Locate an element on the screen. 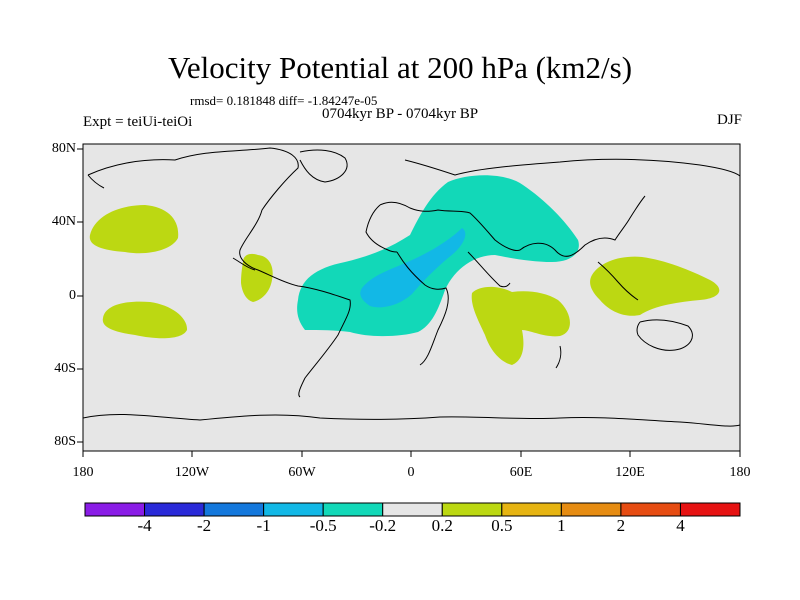 The width and height of the screenshot is (800, 600). positive-region-africa-indian-ocean is located at coordinates (520, 325).